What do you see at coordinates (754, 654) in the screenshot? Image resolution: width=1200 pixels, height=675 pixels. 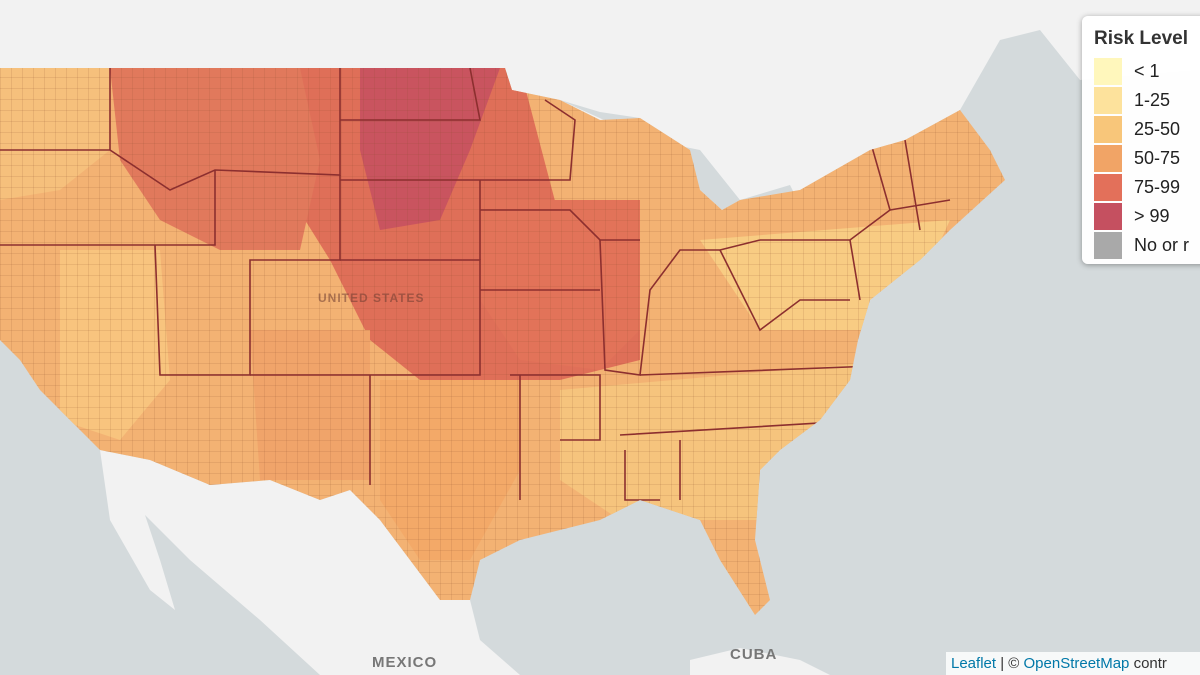 I see `country-label-cuba: CUBA` at bounding box center [754, 654].